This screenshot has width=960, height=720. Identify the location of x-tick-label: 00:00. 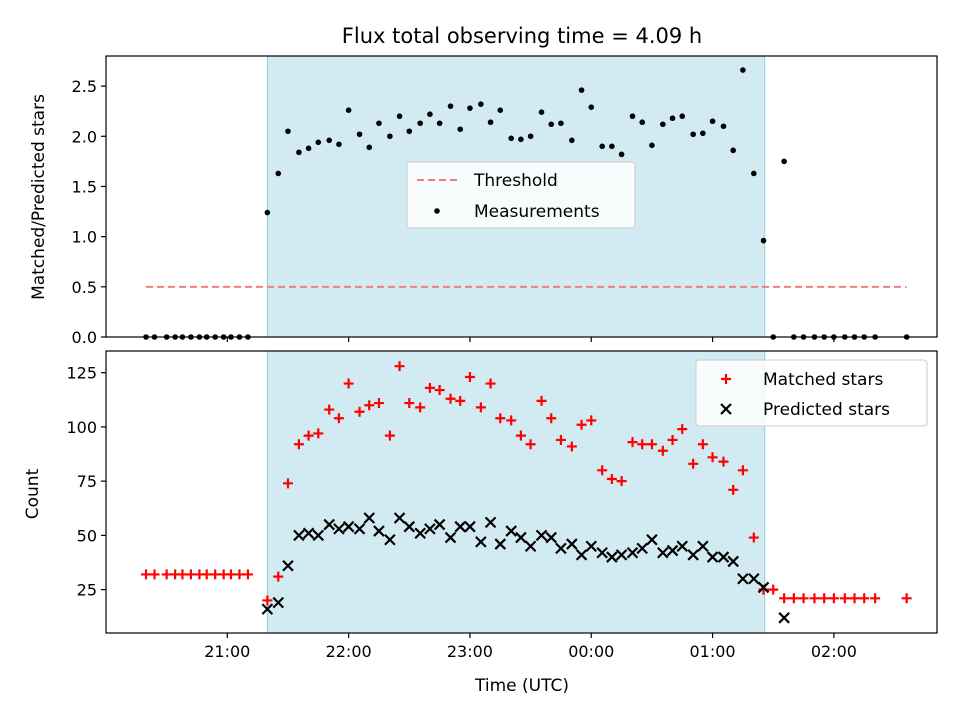
(591, 651).